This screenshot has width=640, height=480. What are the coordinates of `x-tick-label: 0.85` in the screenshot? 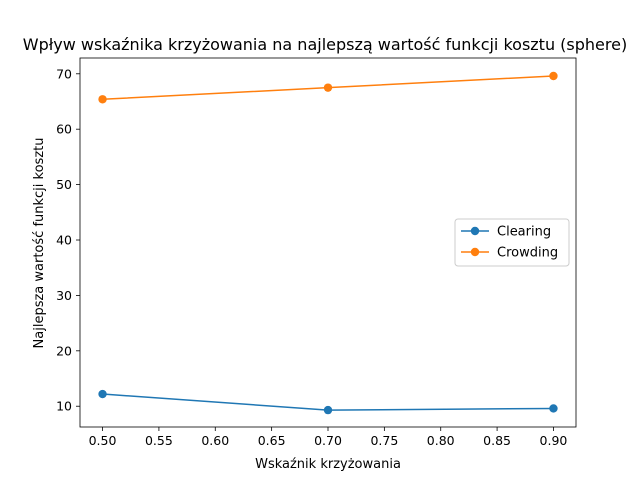 It's located at (497, 440).